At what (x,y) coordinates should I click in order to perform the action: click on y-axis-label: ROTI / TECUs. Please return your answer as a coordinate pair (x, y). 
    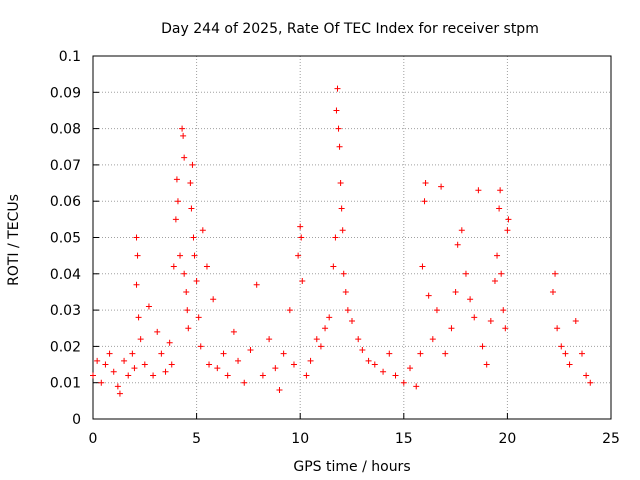
    Looking at the image, I should click on (14, 240).